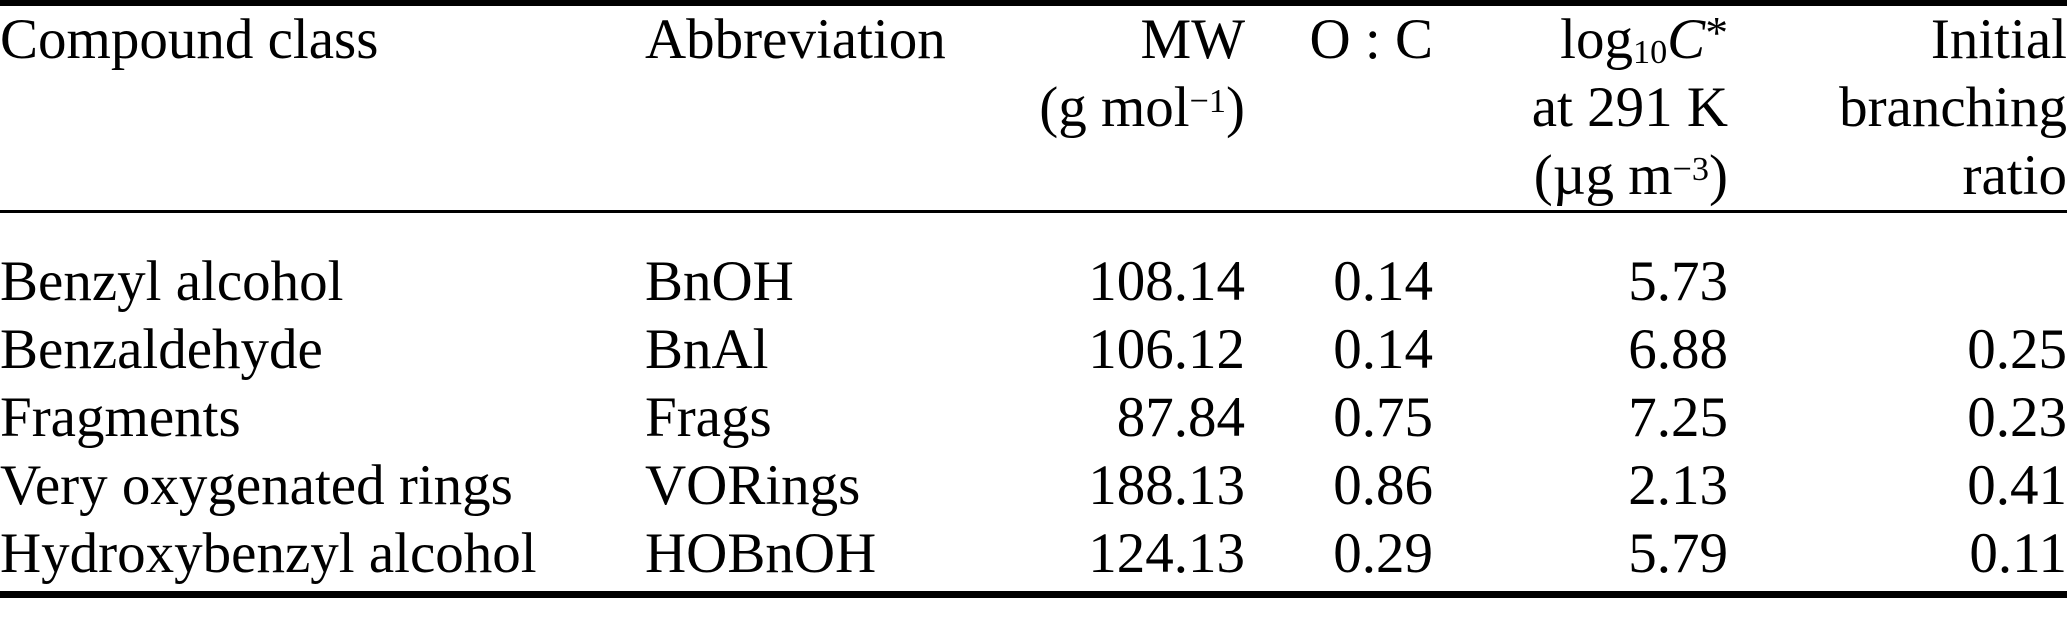  Describe the element at coordinates (172, 281) in the screenshot. I see `cell-compound-class: Benzyl alcohol` at that location.